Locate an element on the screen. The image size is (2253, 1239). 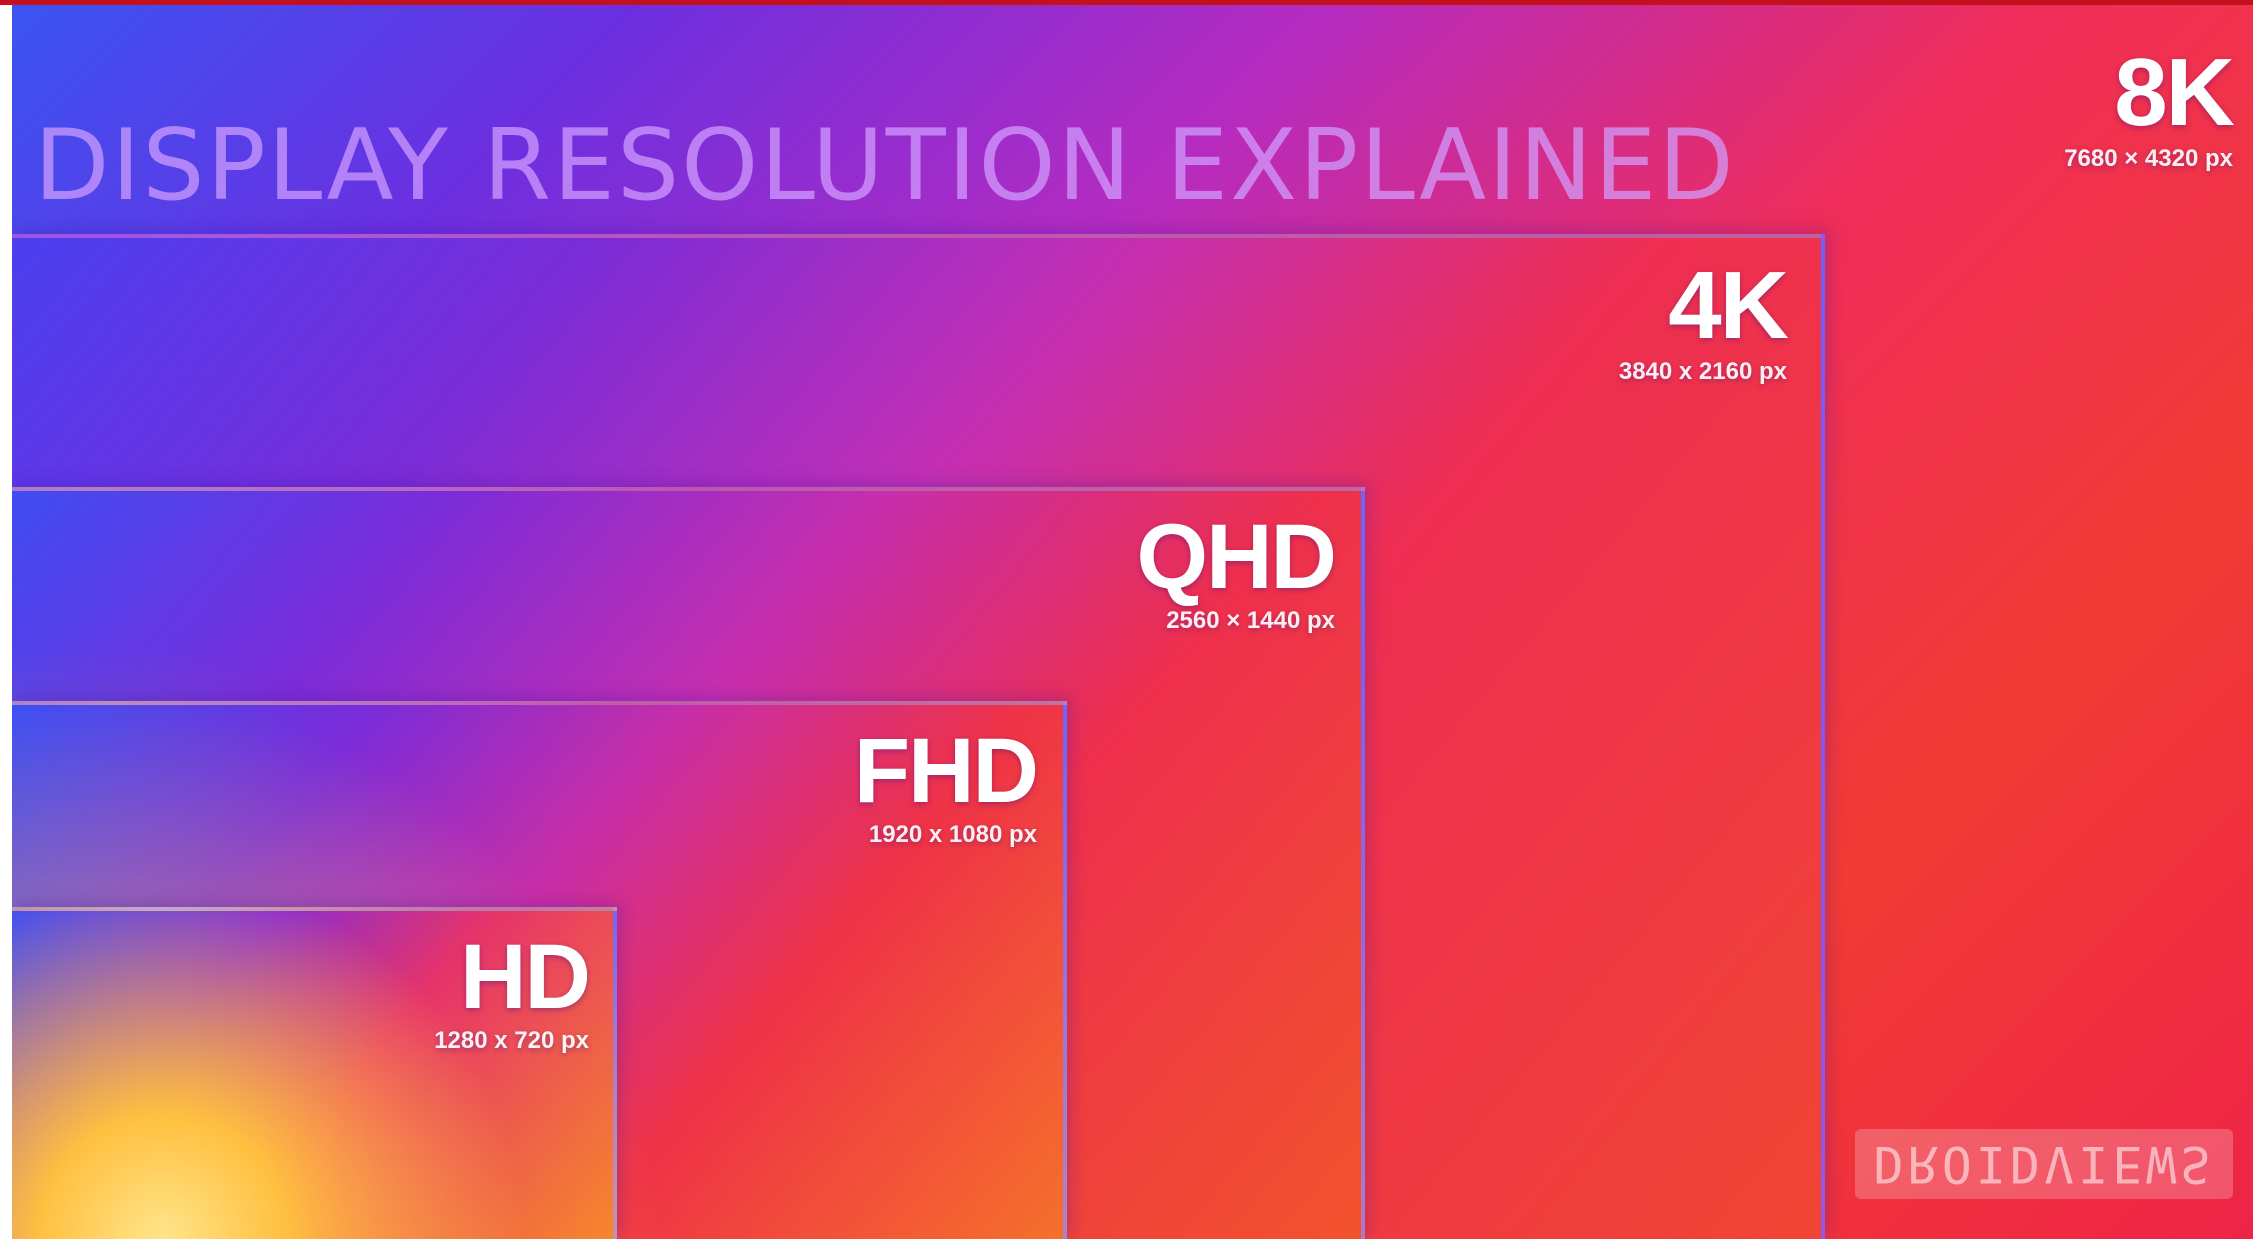
diagram-title: DISPLAY RESOLUTION EXPLAINED is located at coordinates (885, 166).